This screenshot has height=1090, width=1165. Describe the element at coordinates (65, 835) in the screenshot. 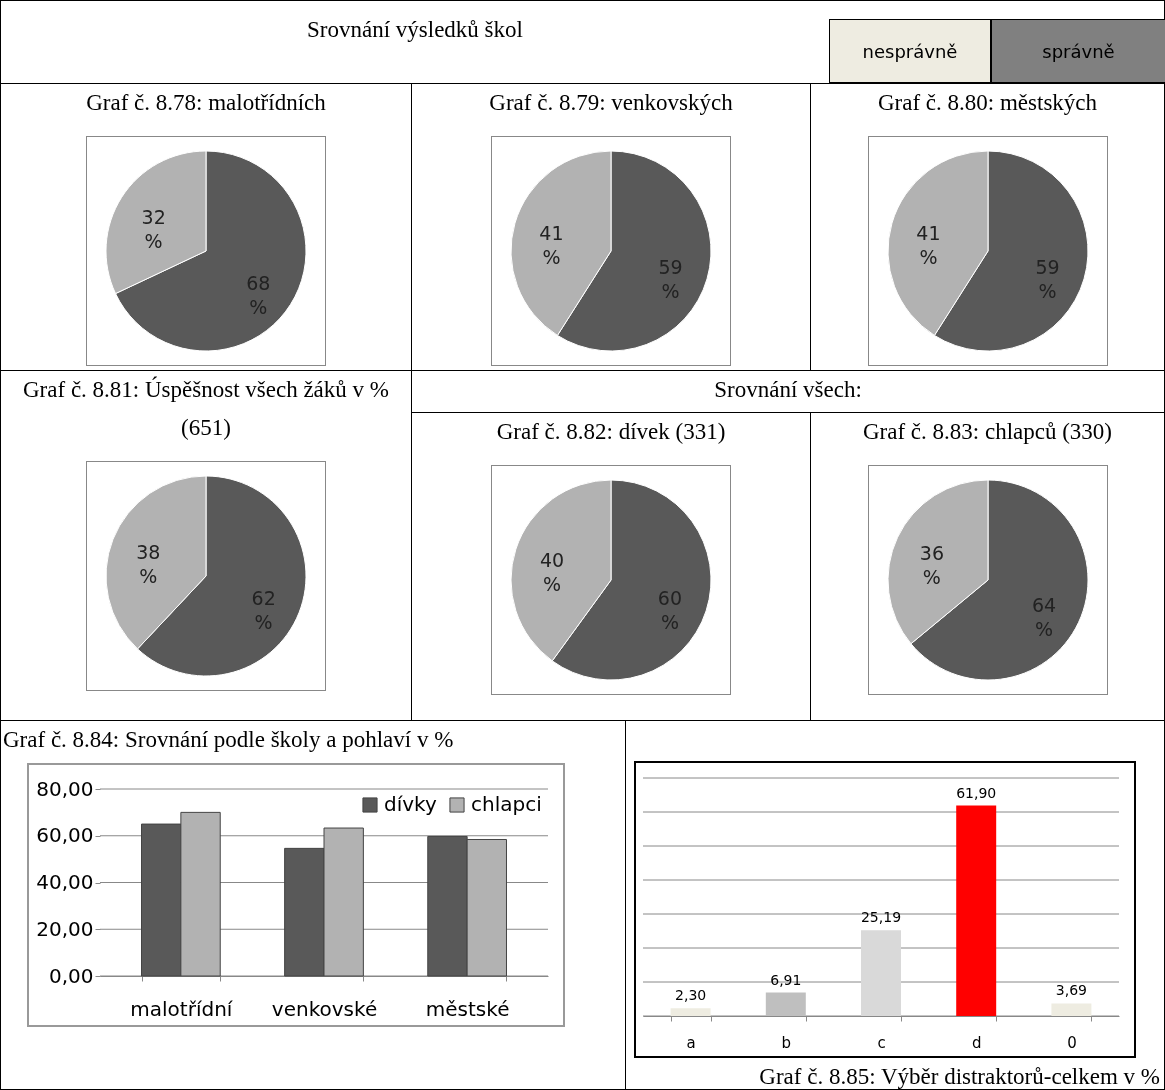

I see `y-tick-label: 60,00` at that location.